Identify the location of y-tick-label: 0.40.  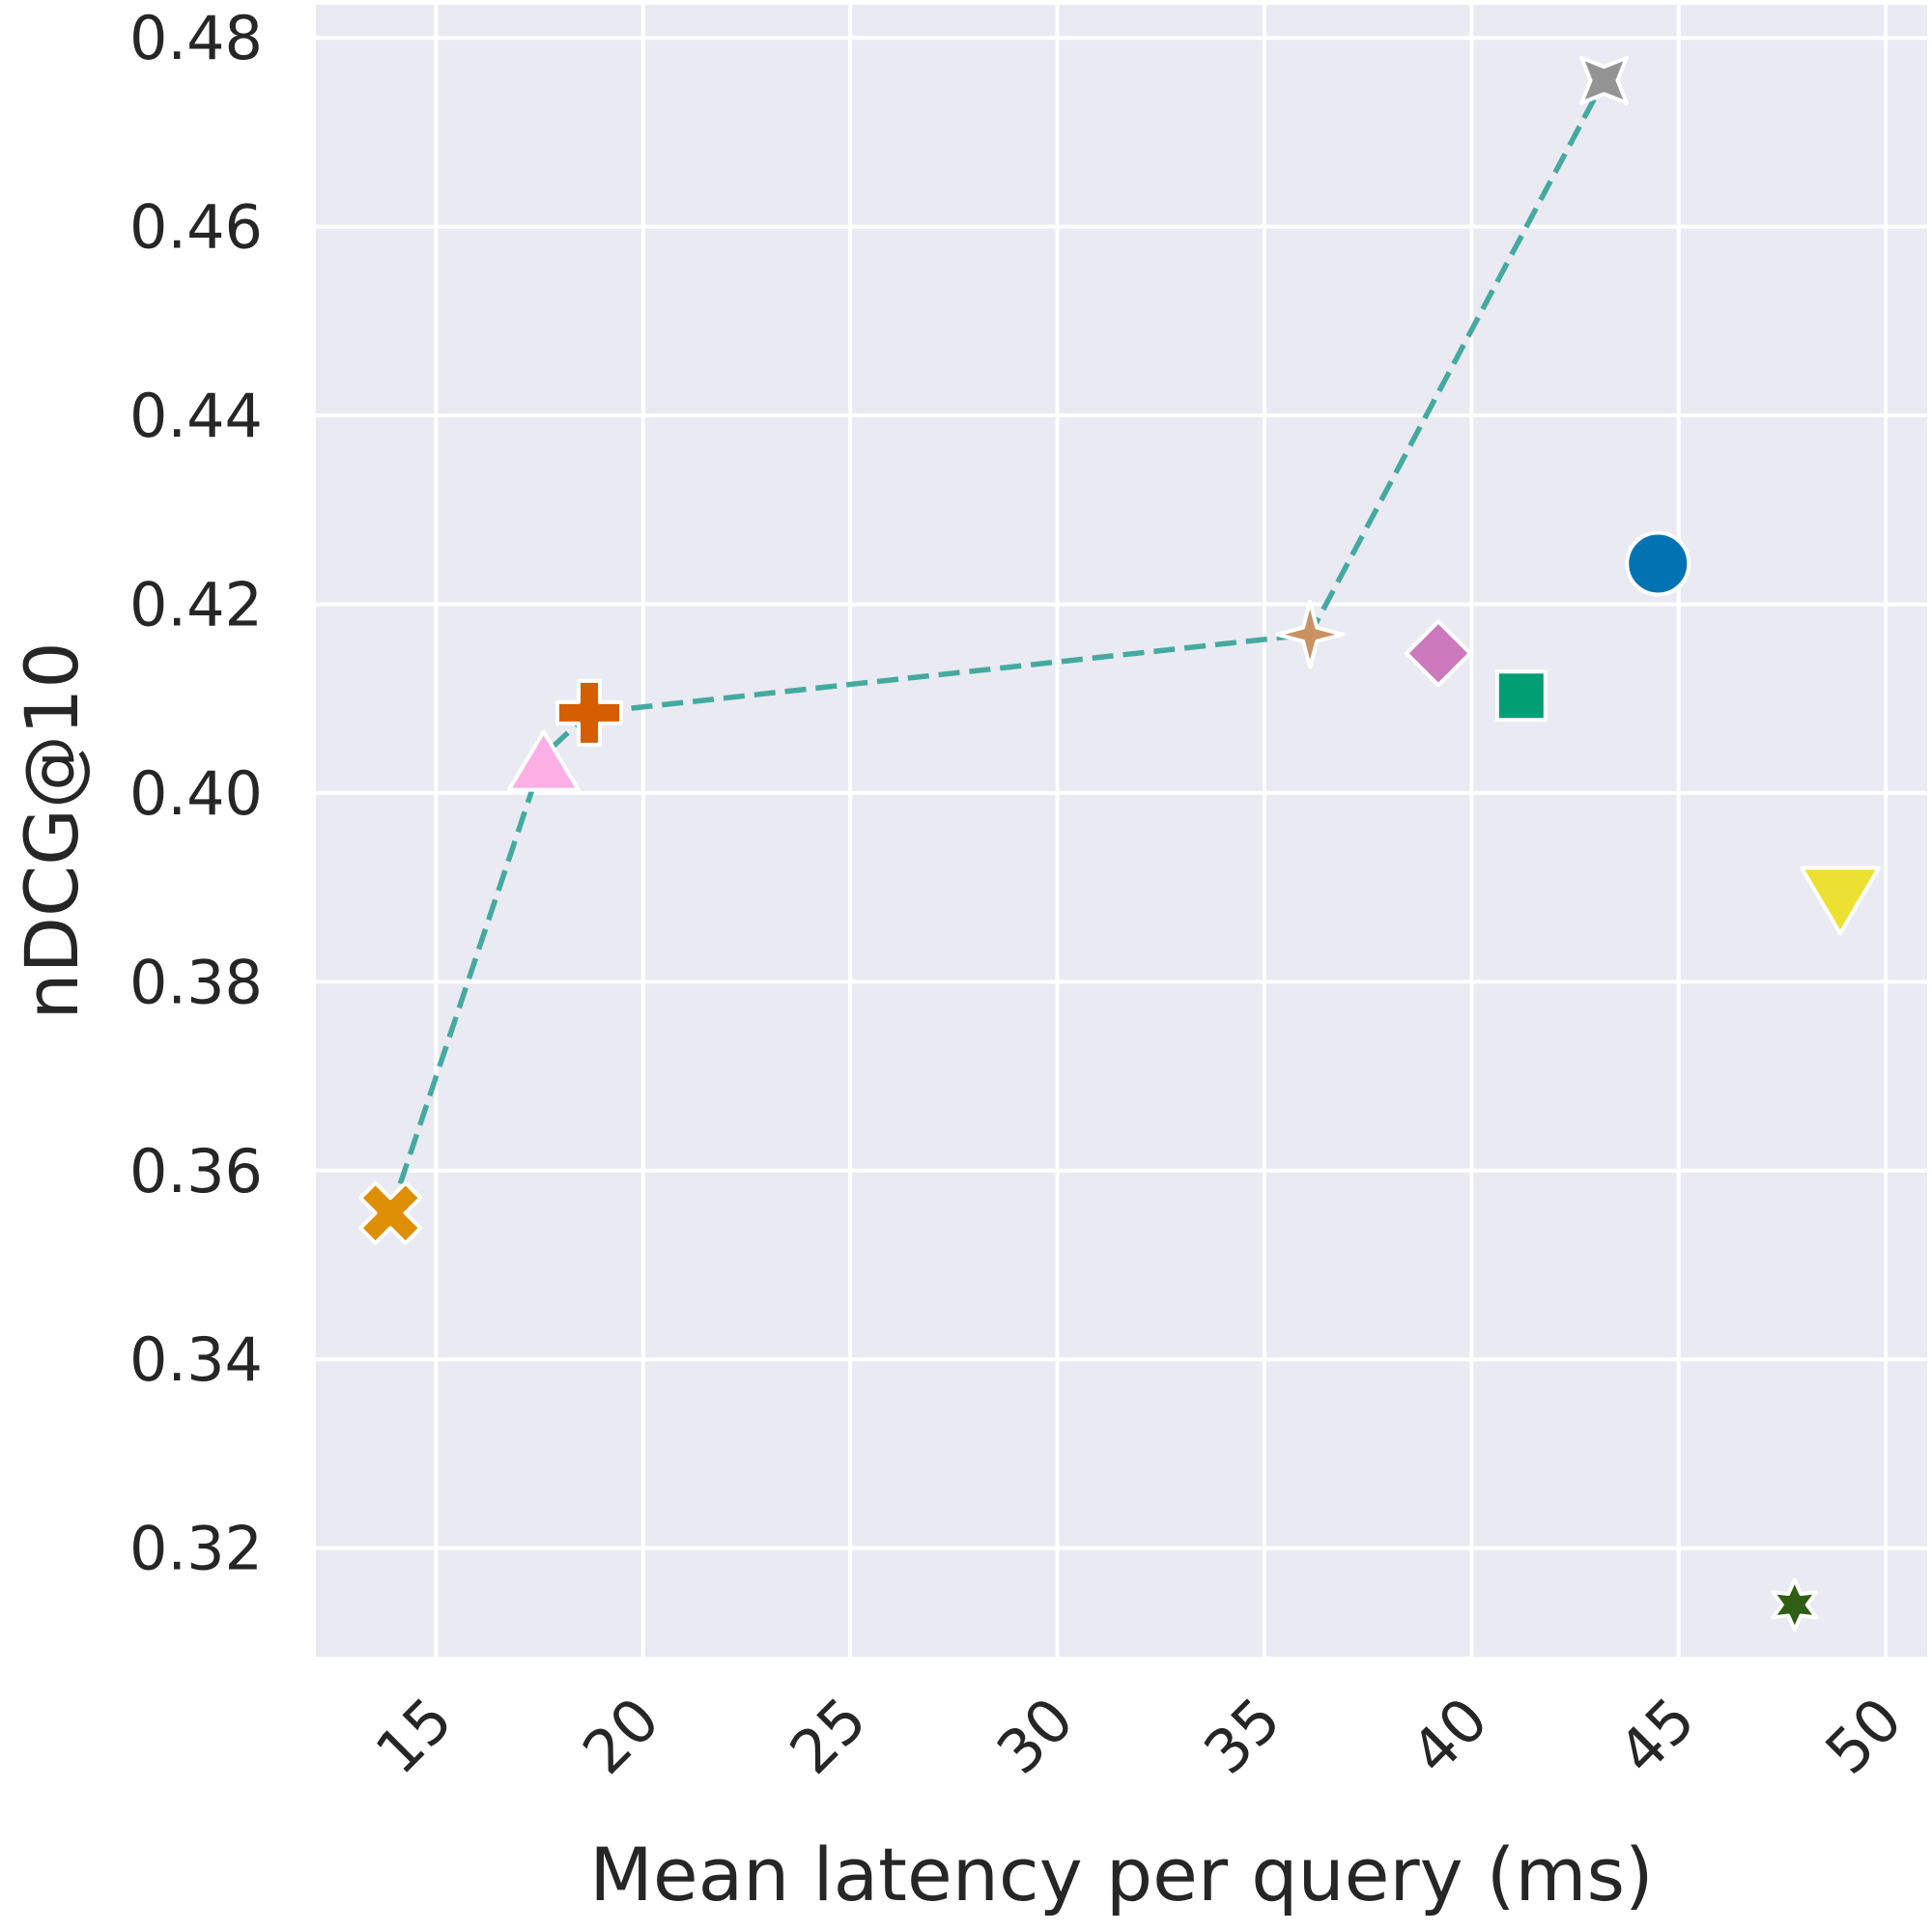
(196, 793).